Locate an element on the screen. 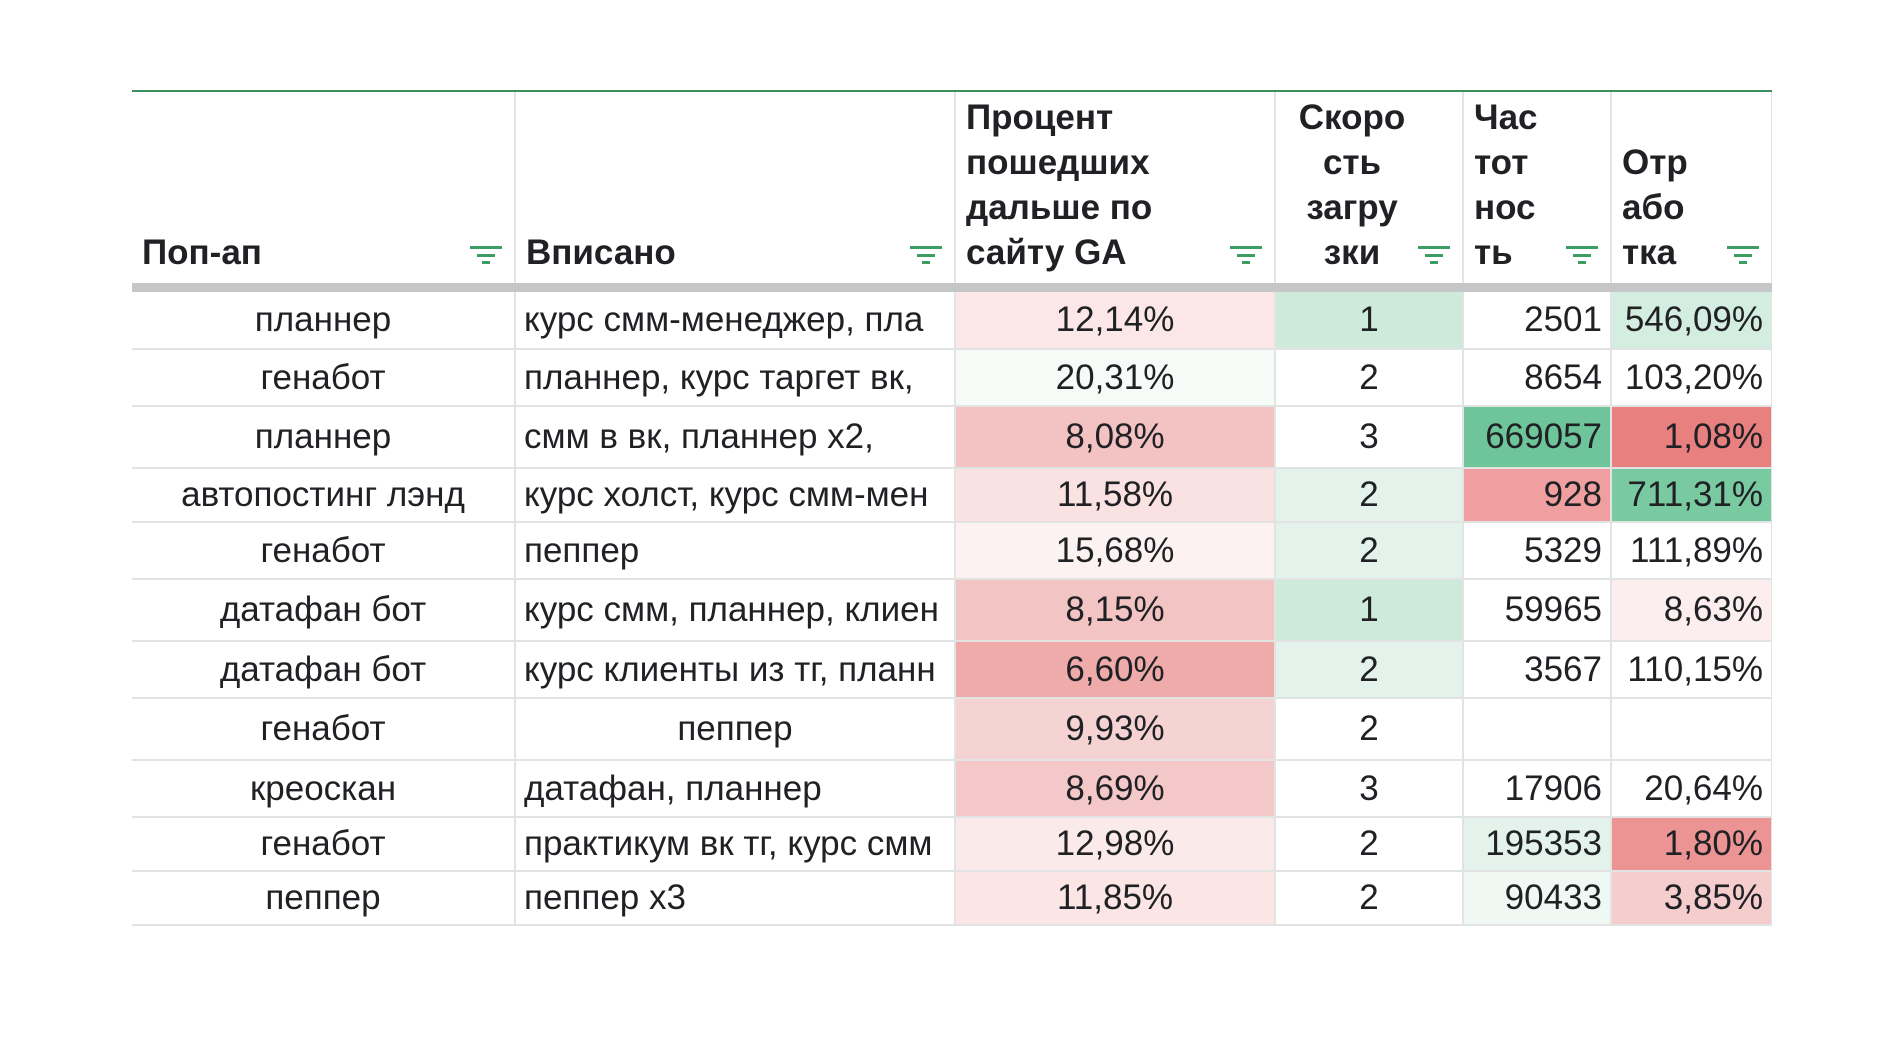 Image resolution: width=1887 pixels, height=1057 pixels. cell-inscribed: датафан, планнер is located at coordinates (735, 789).